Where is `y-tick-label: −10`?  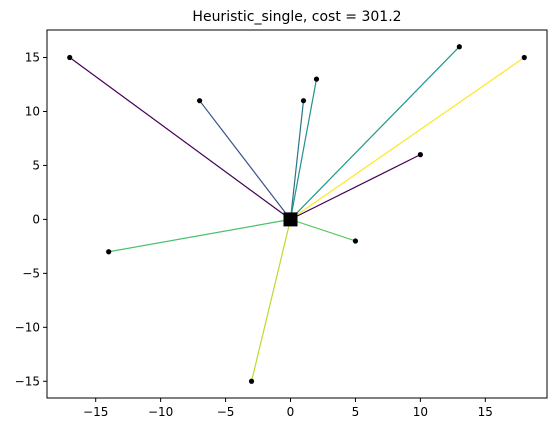
y-tick-label: −10 is located at coordinates (27, 327).